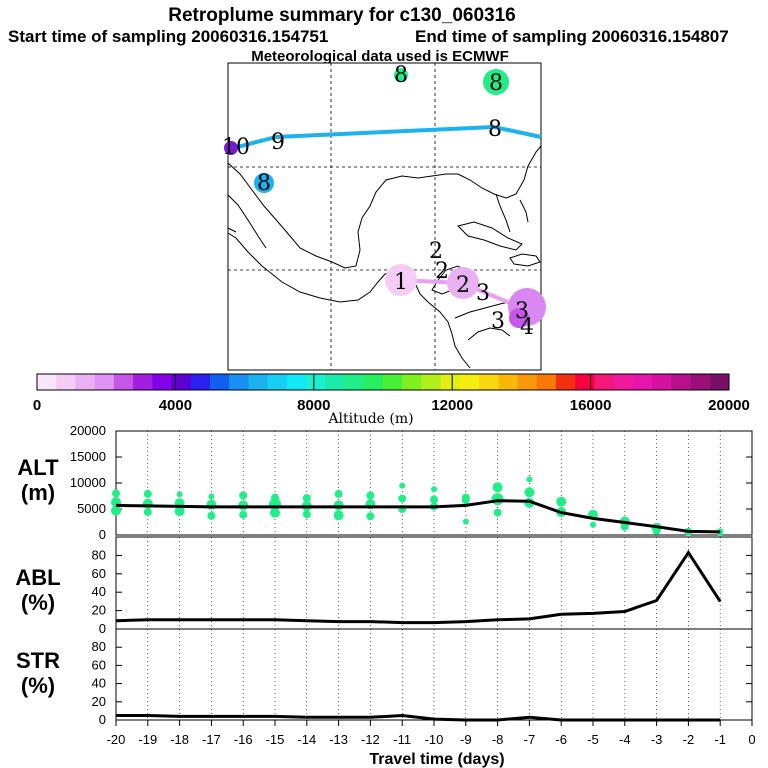 This screenshot has width=768, height=768. I want to click on str-ylabel-2: 40, so click(99, 683).